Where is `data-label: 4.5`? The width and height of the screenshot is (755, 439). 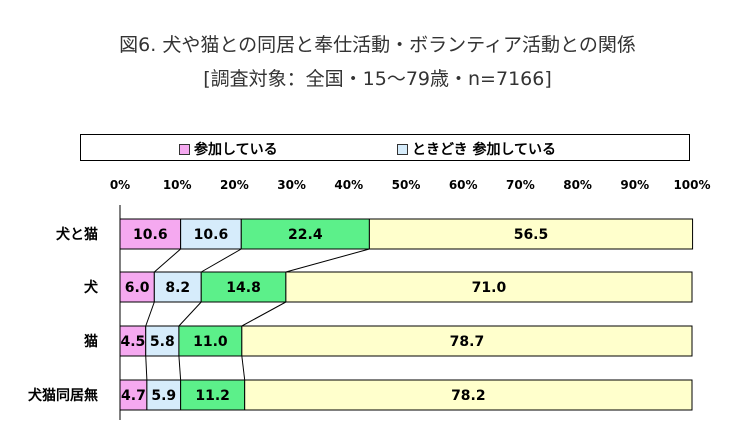
data-label: 4.5 is located at coordinates (132, 342).